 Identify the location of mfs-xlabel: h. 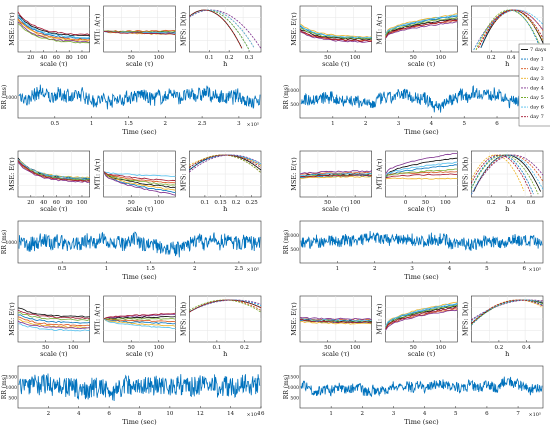
(507, 64).